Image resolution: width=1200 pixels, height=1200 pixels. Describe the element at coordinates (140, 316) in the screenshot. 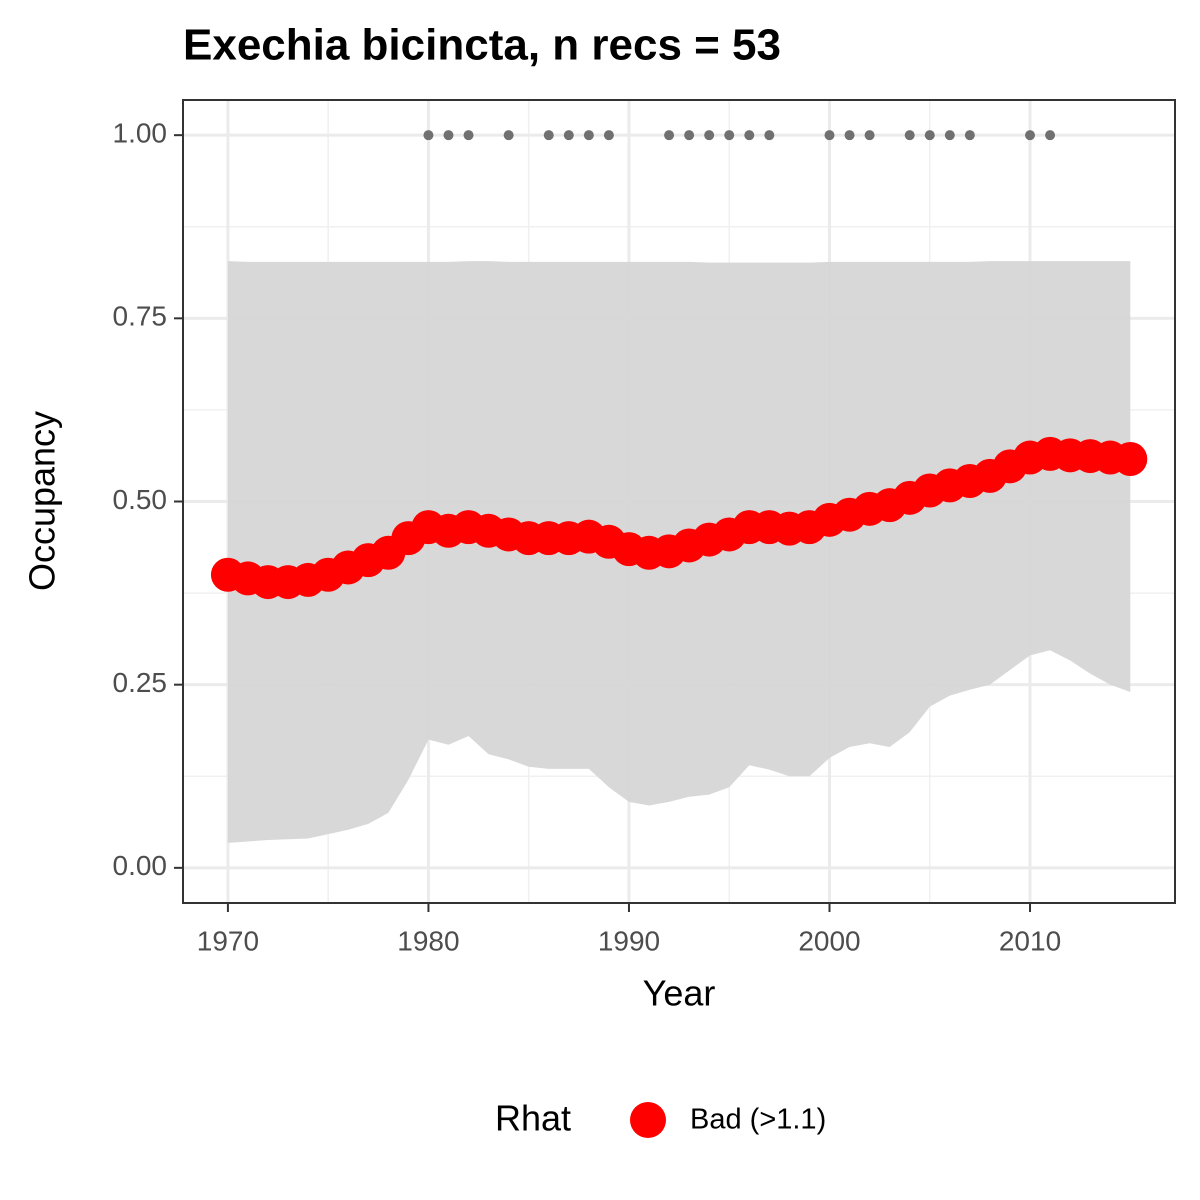

I see `y-tick-label: 0.75` at that location.